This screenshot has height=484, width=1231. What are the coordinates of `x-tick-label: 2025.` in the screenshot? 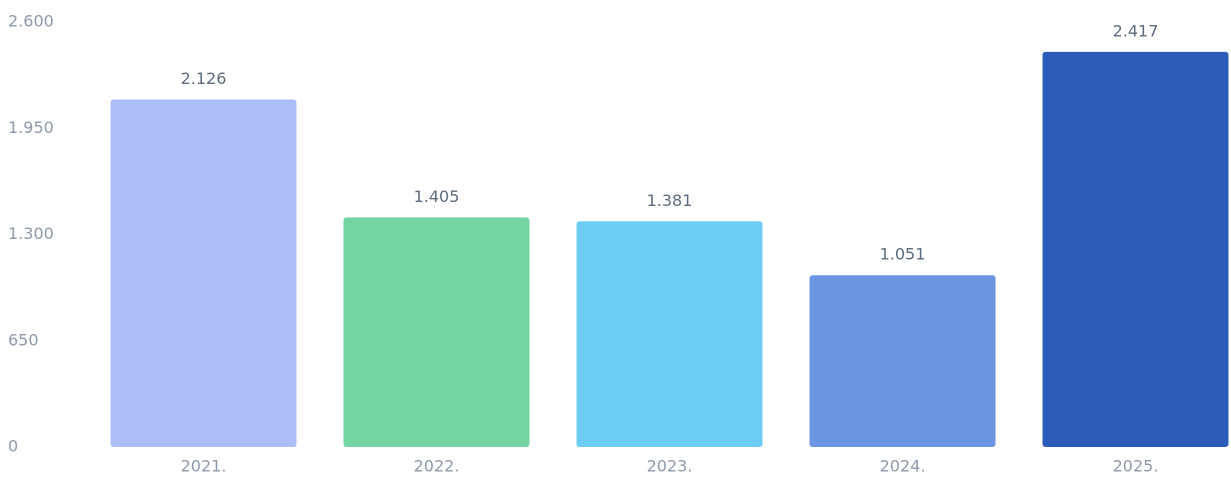 It's located at (1136, 466).